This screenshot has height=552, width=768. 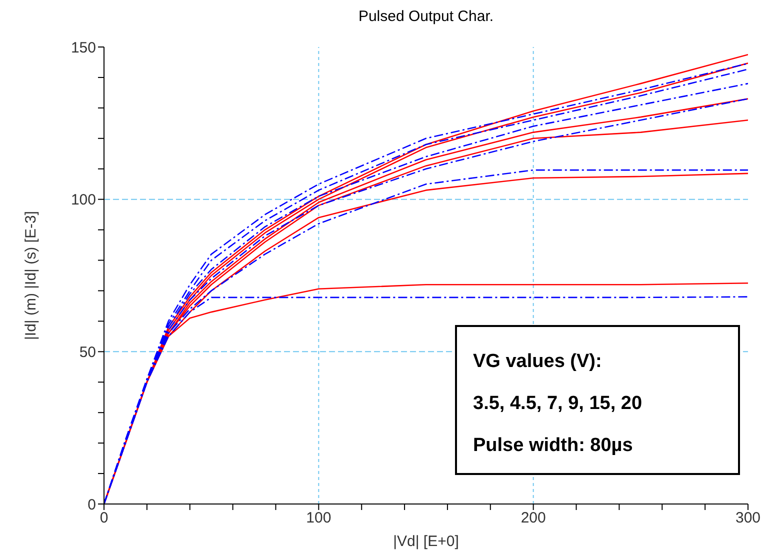 What do you see at coordinates (558, 404) in the screenshot?
I see `annotation: 3.5, 4.5, 7, 9, 15, 20` at bounding box center [558, 404].